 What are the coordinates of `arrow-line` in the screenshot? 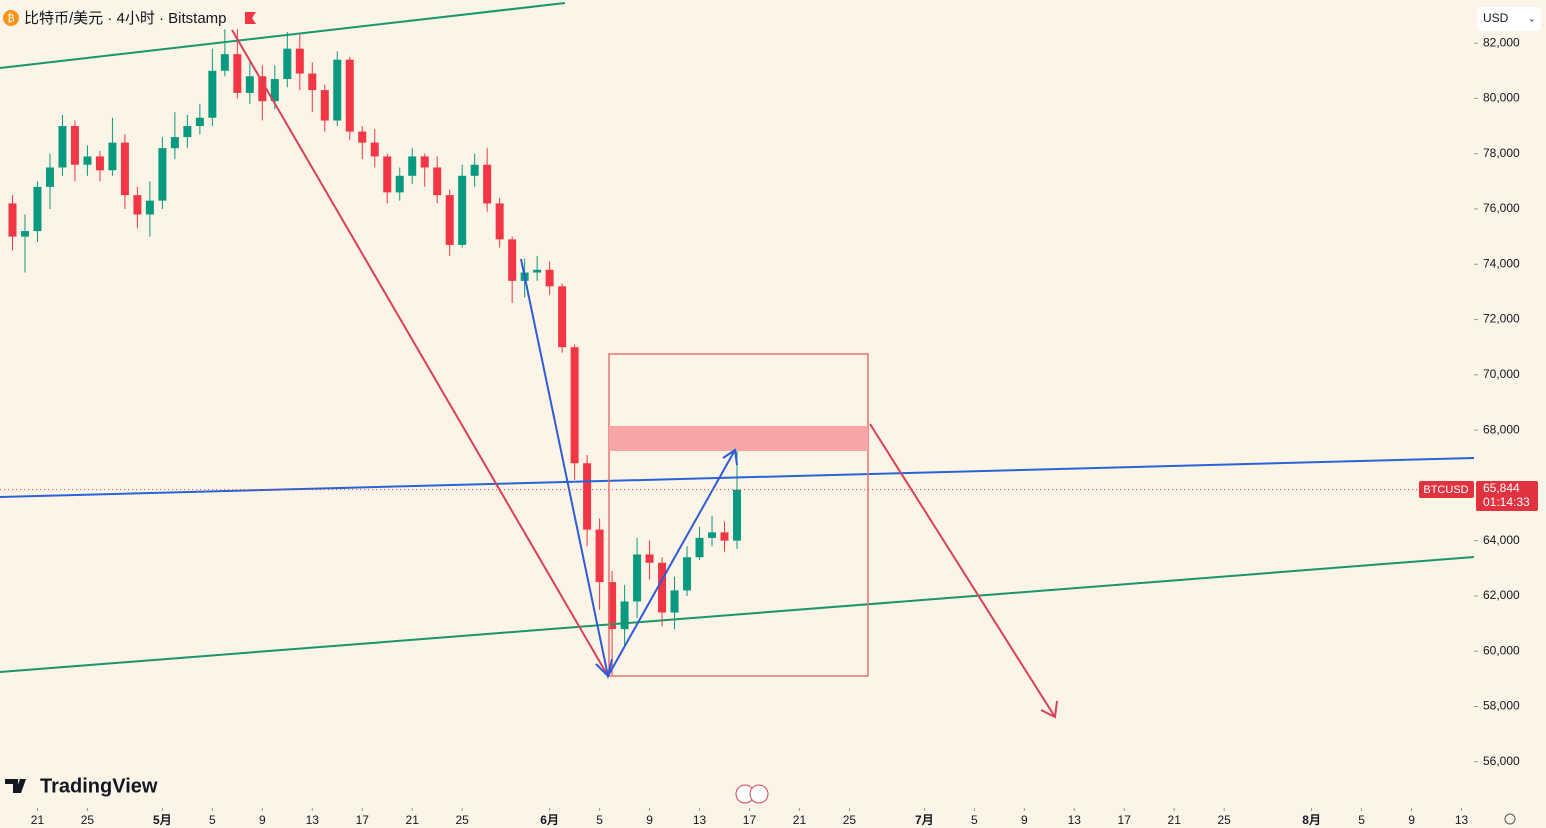 It's located at (962, 570).